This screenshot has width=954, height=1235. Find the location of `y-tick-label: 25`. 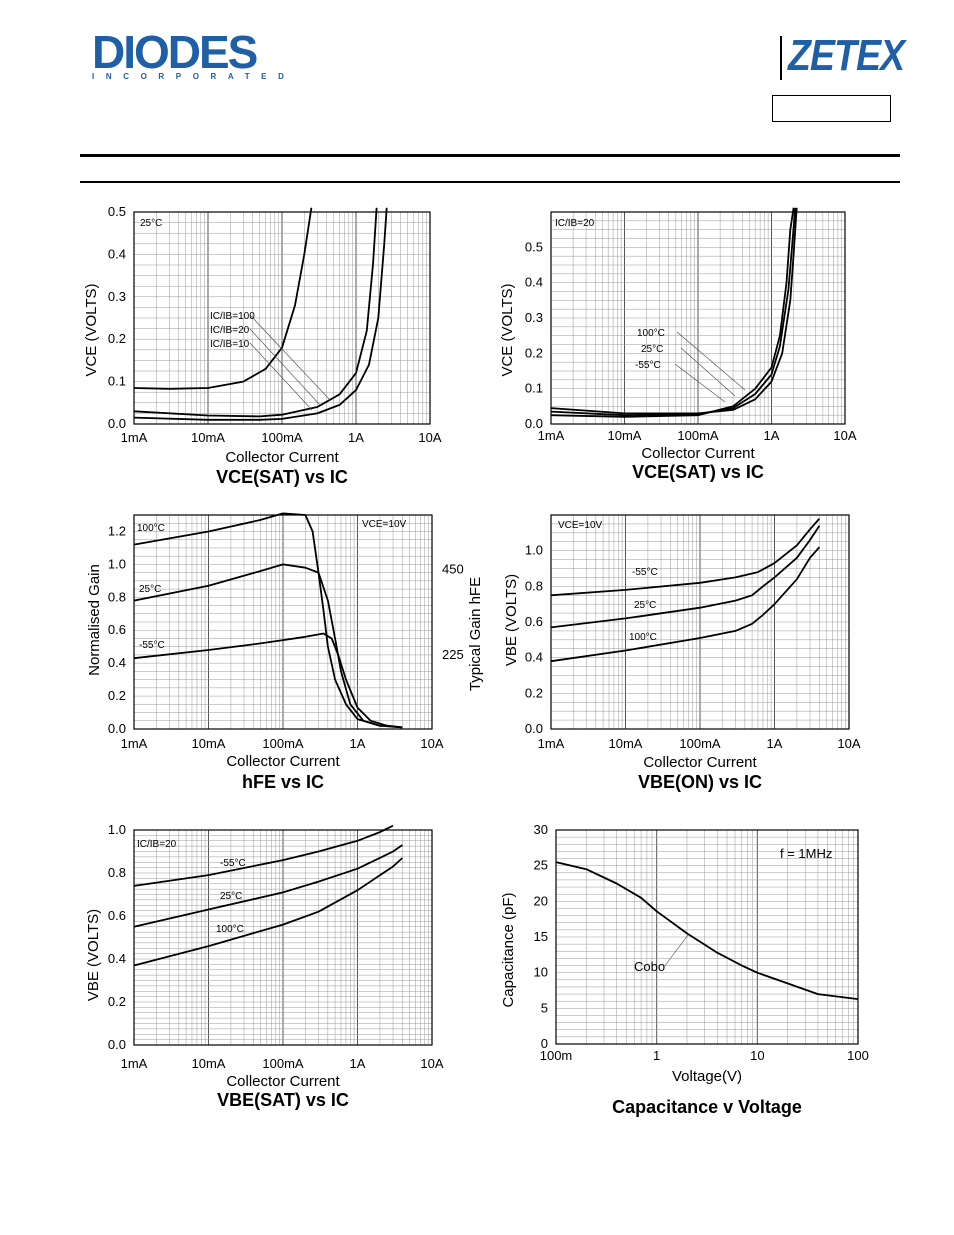

y-tick-label: 25 is located at coordinates (541, 865).